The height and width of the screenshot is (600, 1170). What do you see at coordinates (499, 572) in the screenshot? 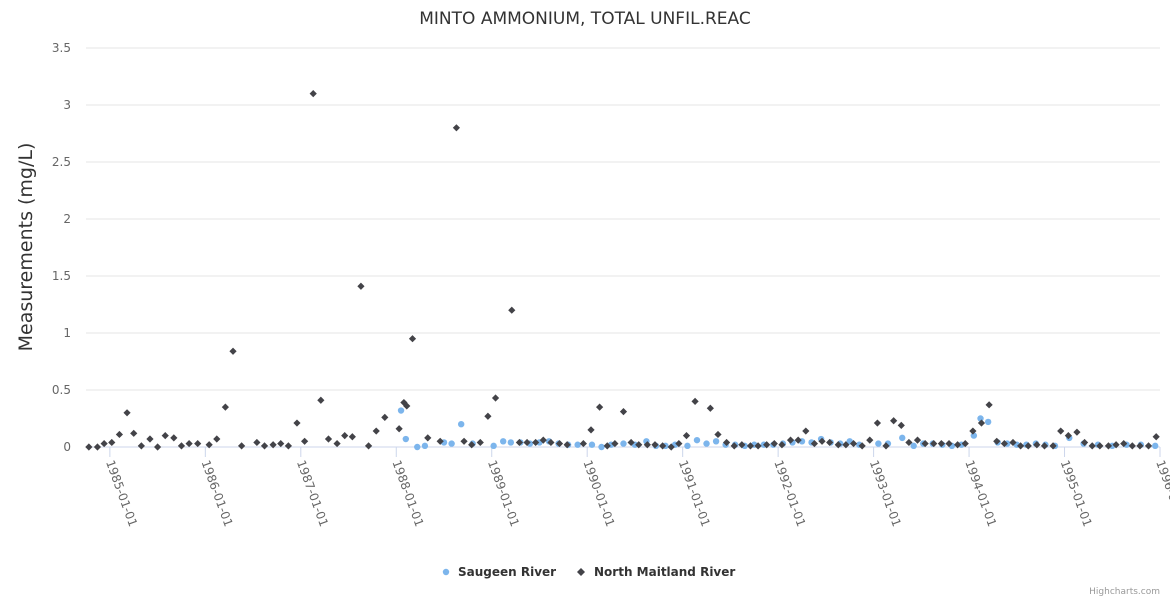
I see `legend-item-saugeen: Saugeen River` at bounding box center [499, 572].